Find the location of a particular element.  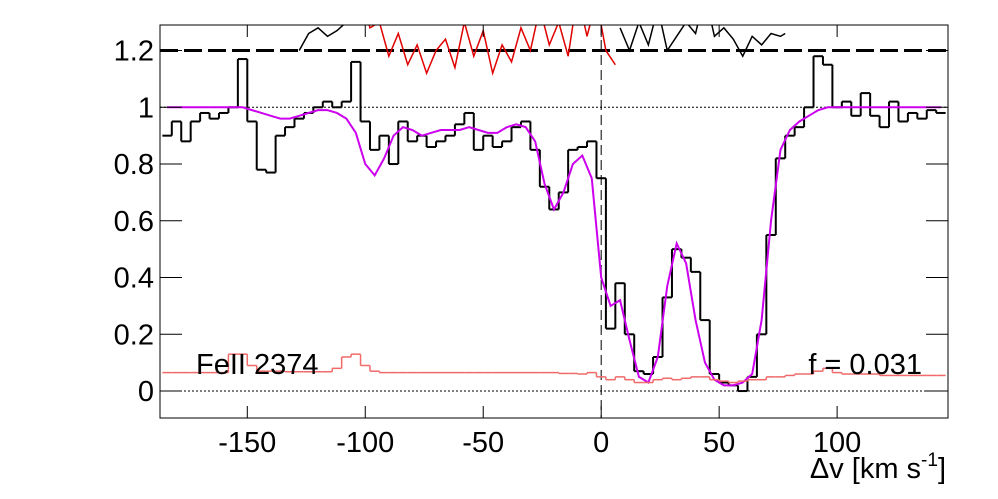

x-axis-label: Δv [km s-1] is located at coordinates (878, 467).